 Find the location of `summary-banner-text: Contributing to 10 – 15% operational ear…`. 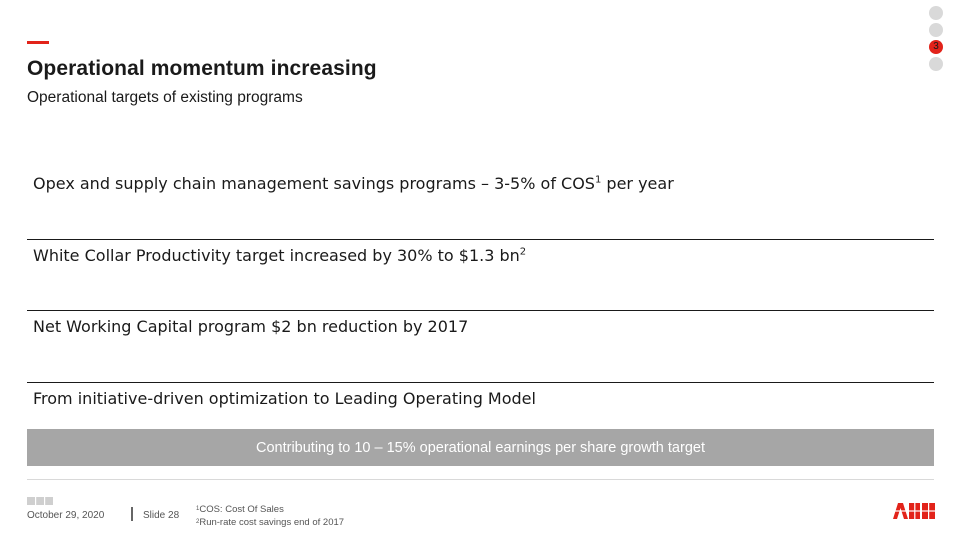

summary-banner-text: Contributing to 10 – 15% operational ear… is located at coordinates (480, 447).